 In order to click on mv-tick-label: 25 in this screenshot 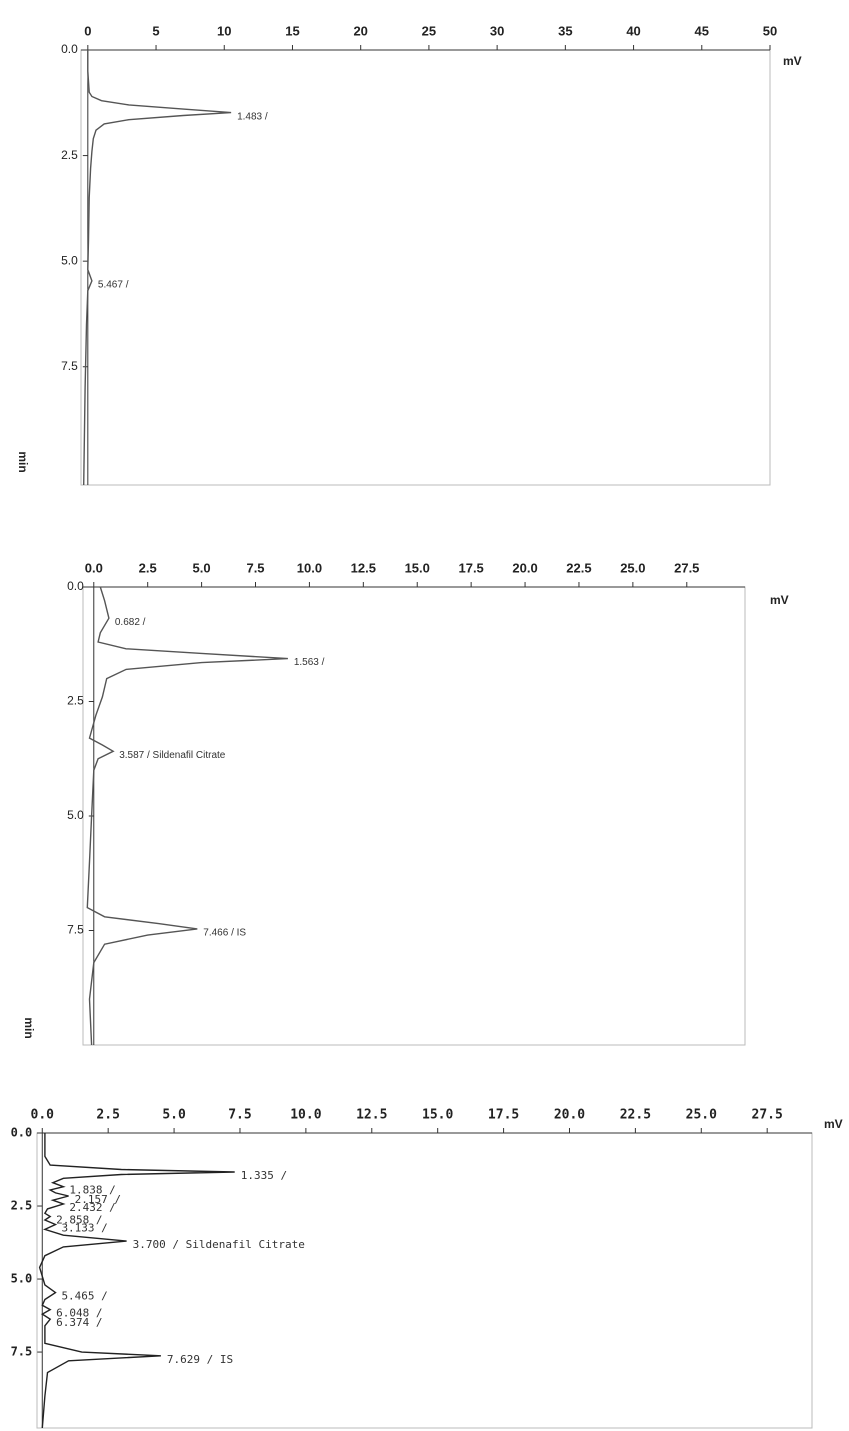, I will do `click(429, 30)`.